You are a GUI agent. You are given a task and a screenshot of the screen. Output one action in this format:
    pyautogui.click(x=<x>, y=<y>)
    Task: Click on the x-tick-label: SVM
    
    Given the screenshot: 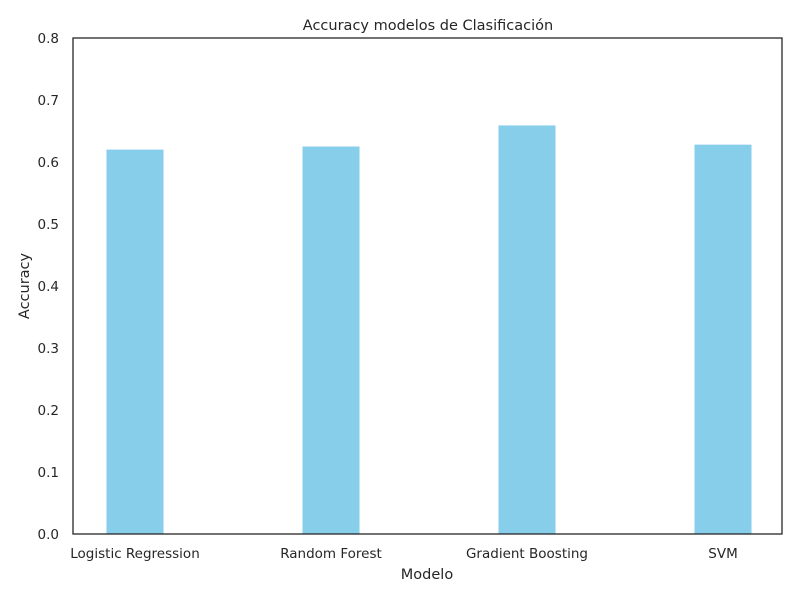 What is the action you would take?
    pyautogui.click(x=722, y=554)
    